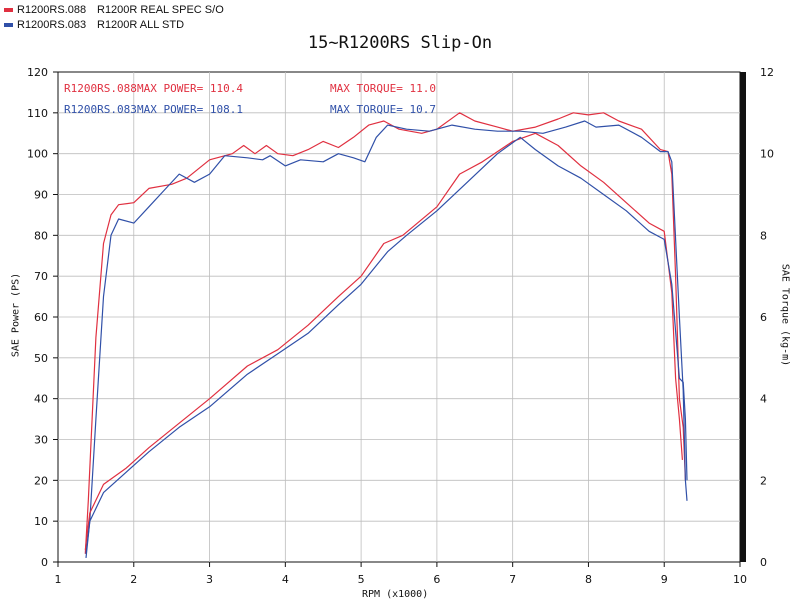 The image size is (800, 613). I want to click on legend-code: R1200RS.088, so click(52, 10).